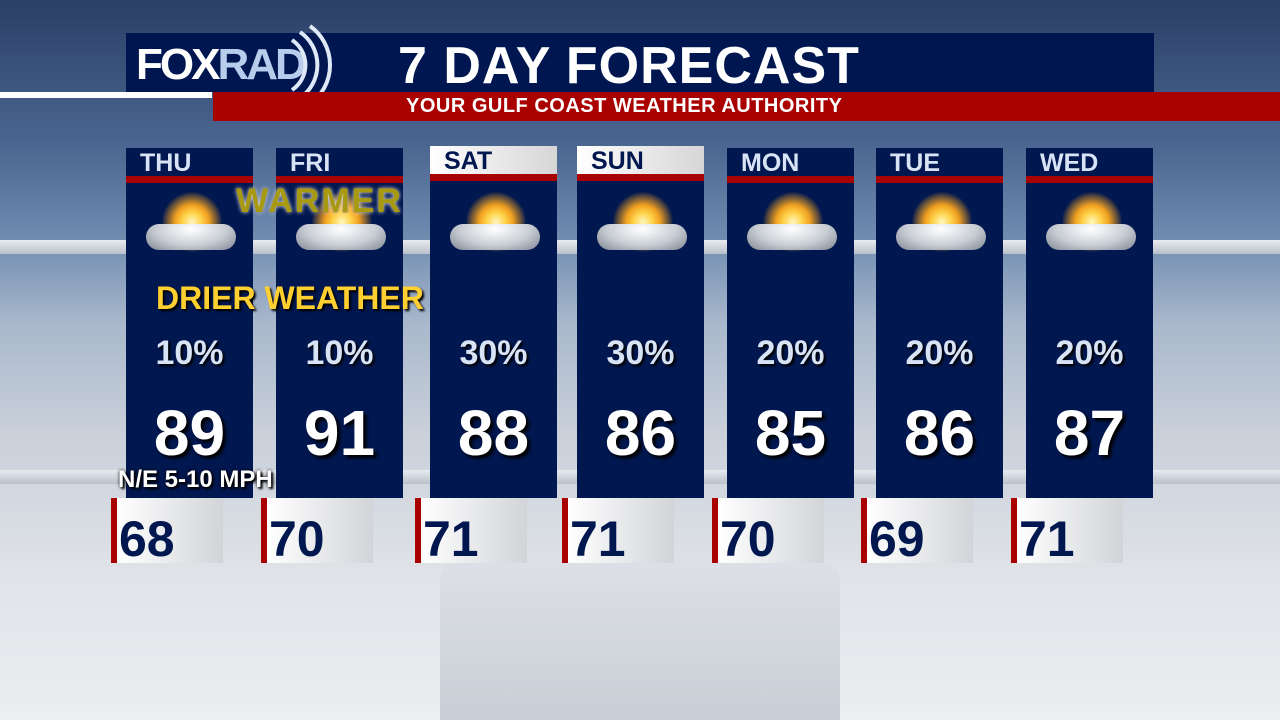  What do you see at coordinates (629, 66) in the screenshot?
I see `page-title: 7 DAY FORECAST` at bounding box center [629, 66].